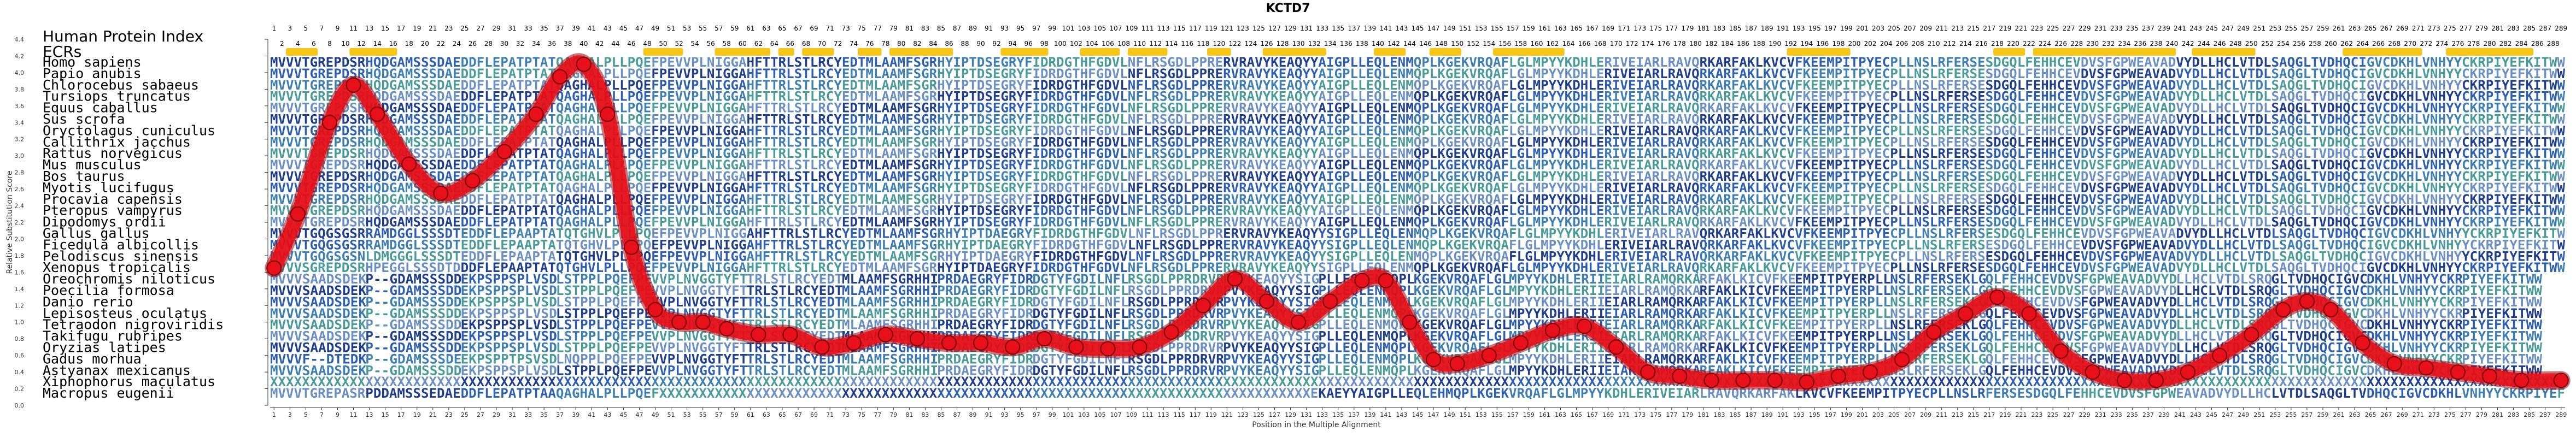  What do you see at coordinates (1068, 414) in the screenshot?
I see `x-tick-label: 101` at bounding box center [1068, 414].